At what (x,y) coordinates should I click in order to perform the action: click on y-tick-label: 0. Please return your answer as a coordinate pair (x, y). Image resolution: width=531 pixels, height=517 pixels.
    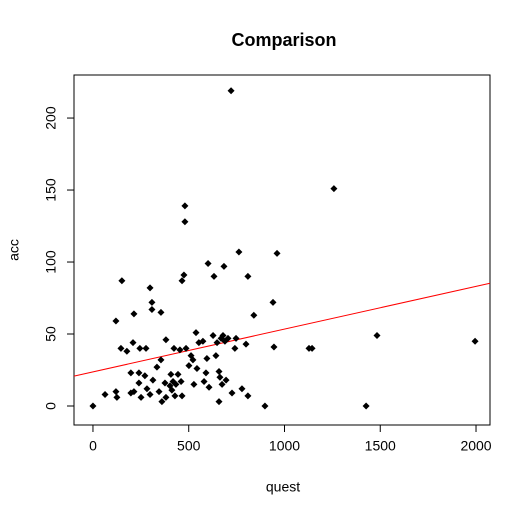
    Looking at the image, I should click on (51, 406).